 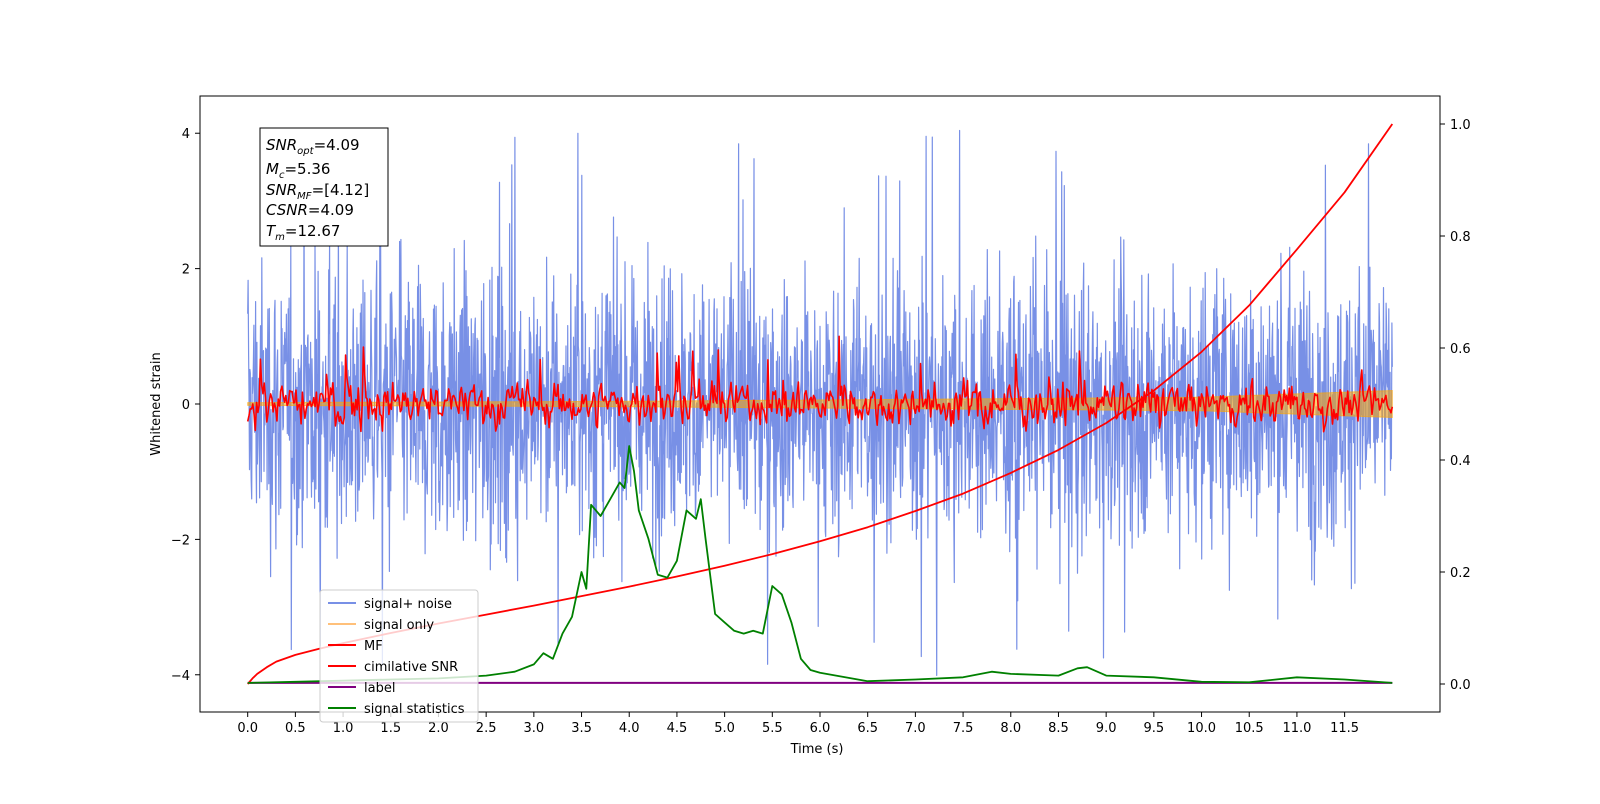 What do you see at coordinates (1296, 728) in the screenshot?
I see `x-tick-label: 11.0` at bounding box center [1296, 728].